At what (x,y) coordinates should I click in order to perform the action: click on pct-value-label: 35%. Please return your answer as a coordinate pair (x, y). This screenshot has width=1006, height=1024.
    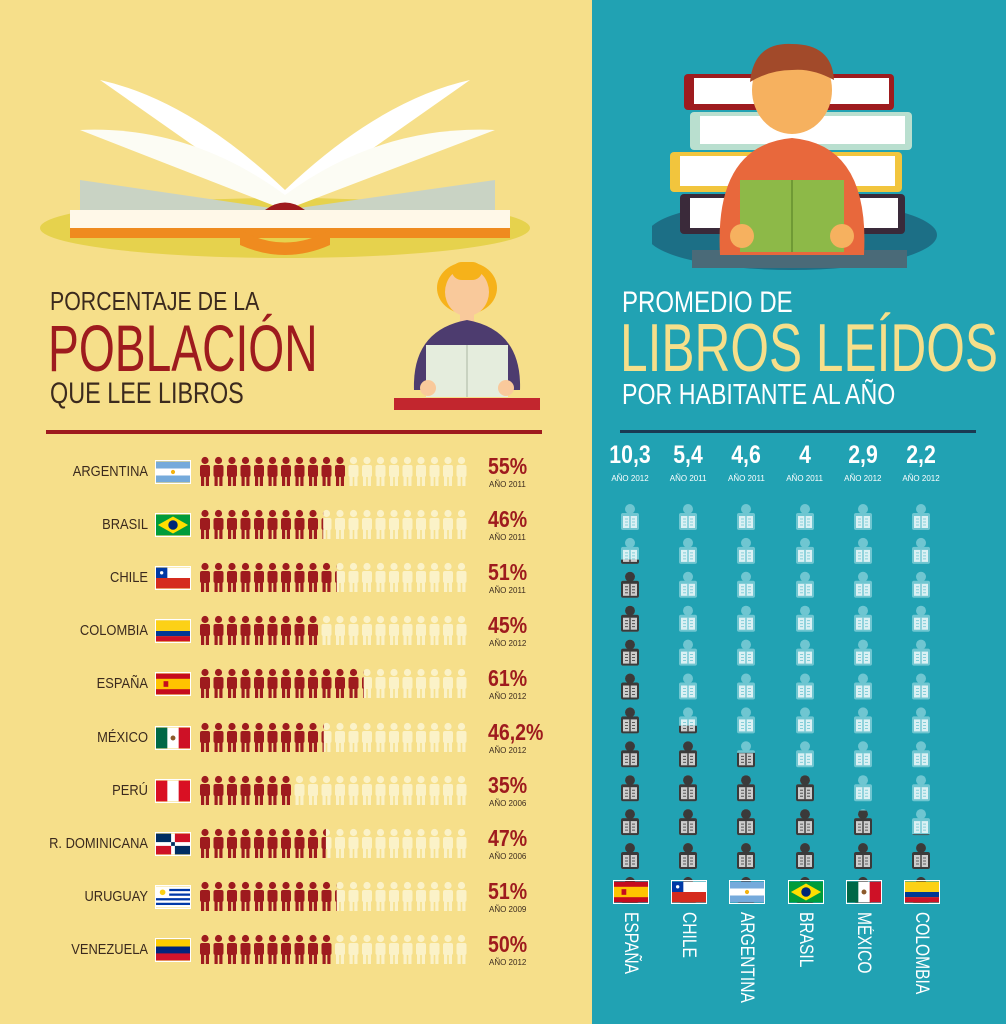
    Looking at the image, I should click on (508, 784).